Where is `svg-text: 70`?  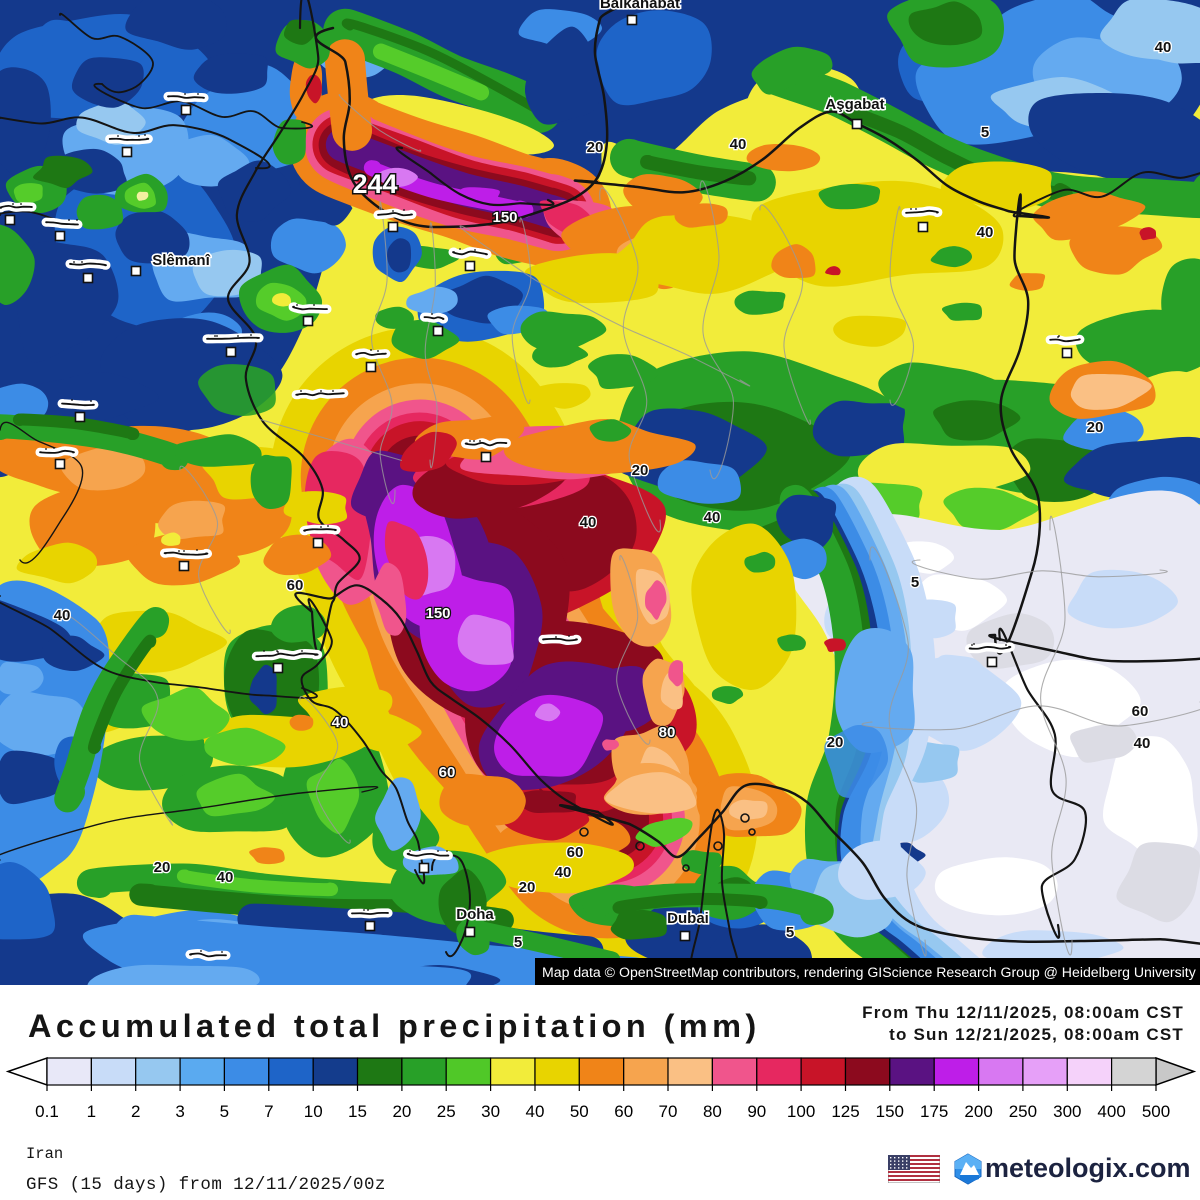 svg-text: 70 is located at coordinates (668, 1111).